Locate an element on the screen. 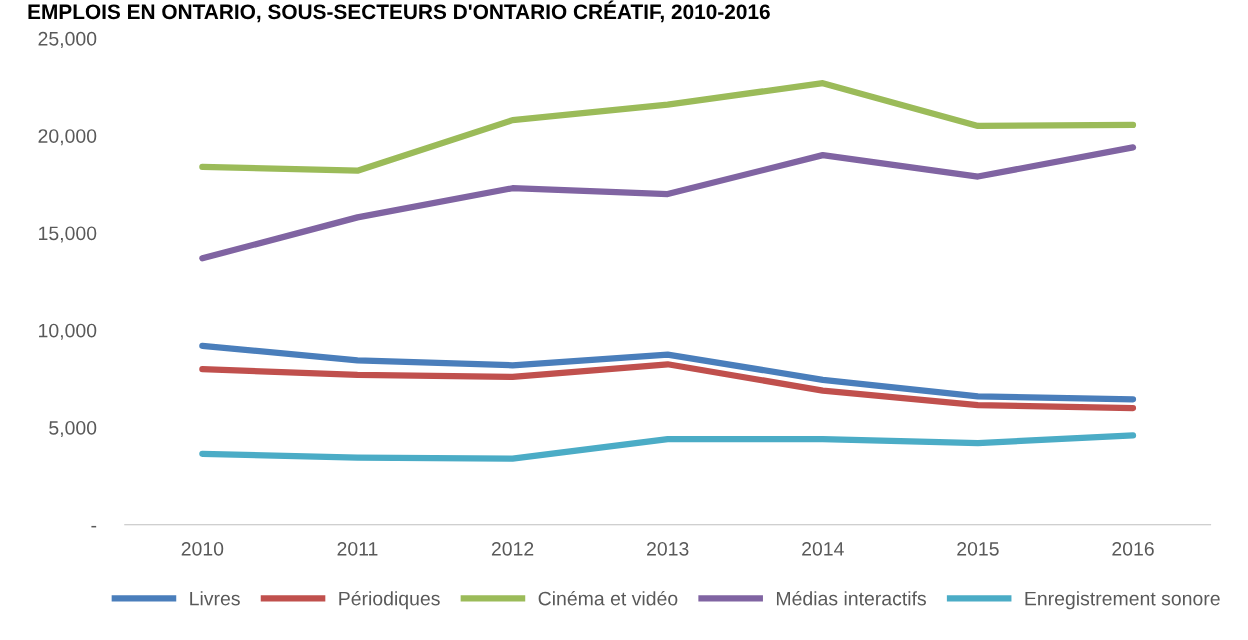 This screenshot has height=640, width=1248. y-tick-label: 15,000 is located at coordinates (68, 234).